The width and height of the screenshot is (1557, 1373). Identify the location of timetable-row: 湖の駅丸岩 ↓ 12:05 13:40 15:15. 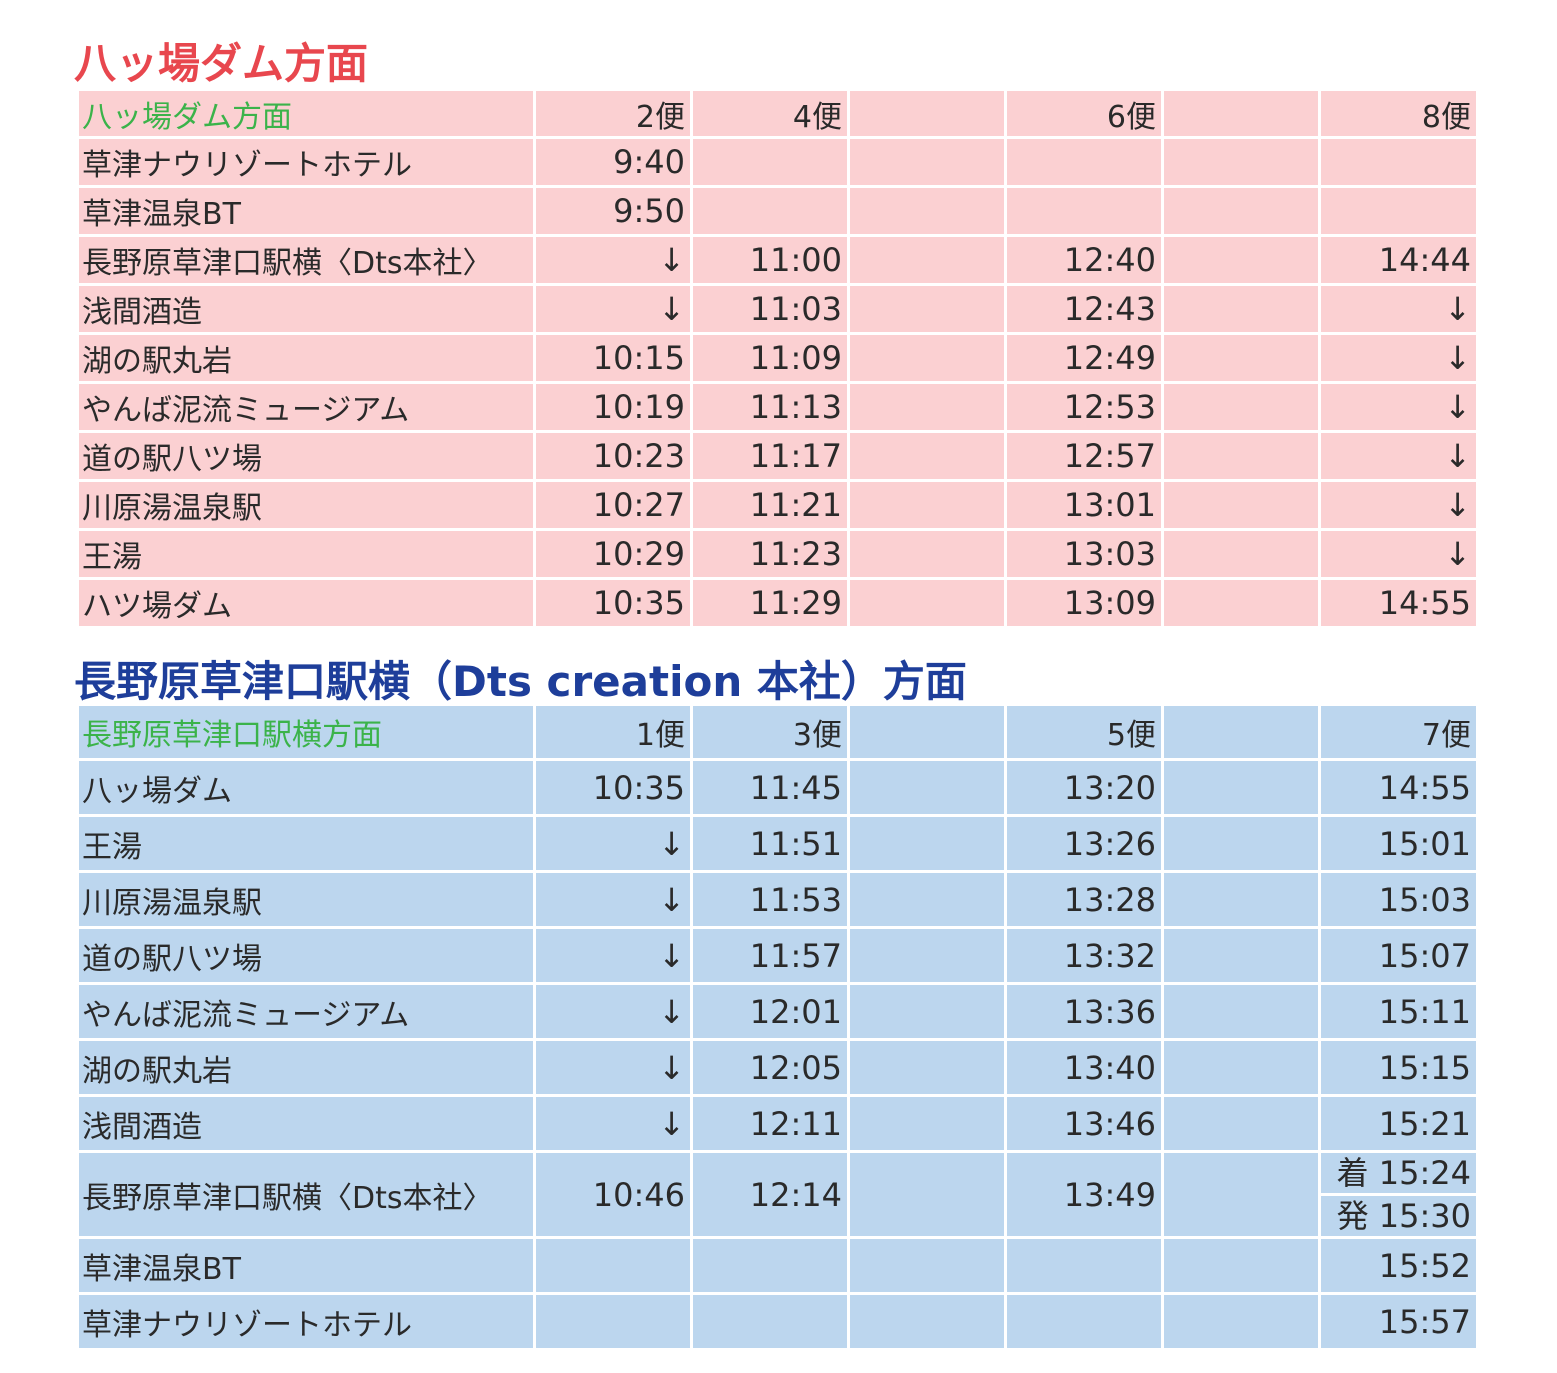
(777, 1067).